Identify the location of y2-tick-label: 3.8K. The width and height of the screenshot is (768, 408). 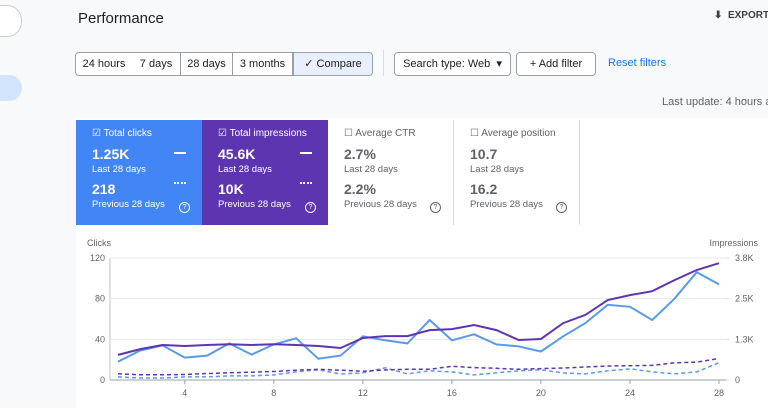
(744, 258).